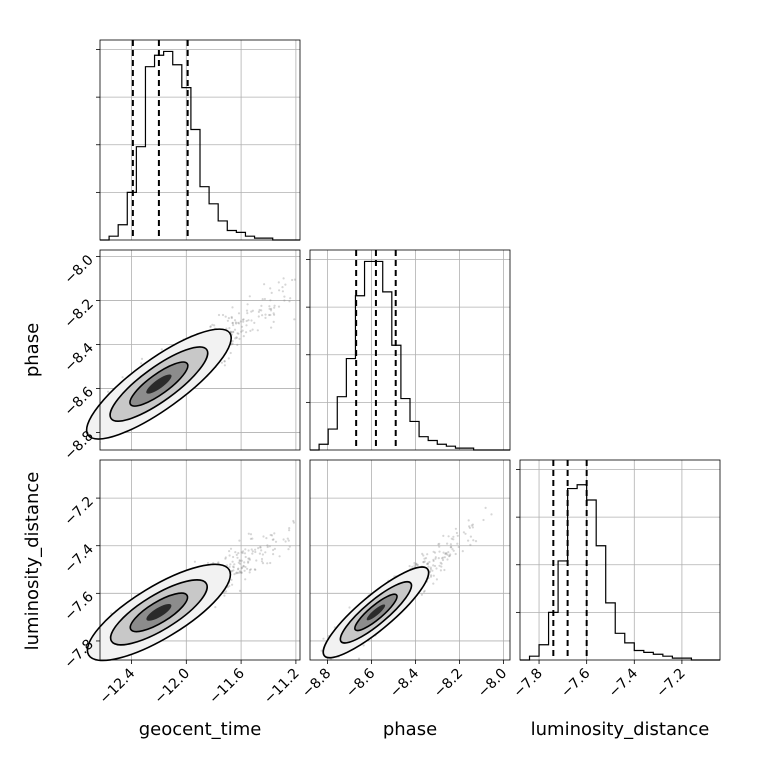 This screenshot has width=760, height=760. Describe the element at coordinates (78, 313) in the screenshot. I see `y-tick-label-phase: −8.2` at that location.